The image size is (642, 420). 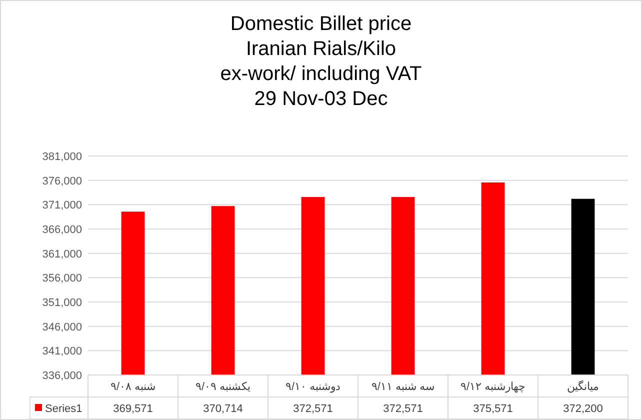 What do you see at coordinates (493, 387) in the screenshot?
I see `x-tick-label: چهارشنبه ۹/۱۲` at bounding box center [493, 387].